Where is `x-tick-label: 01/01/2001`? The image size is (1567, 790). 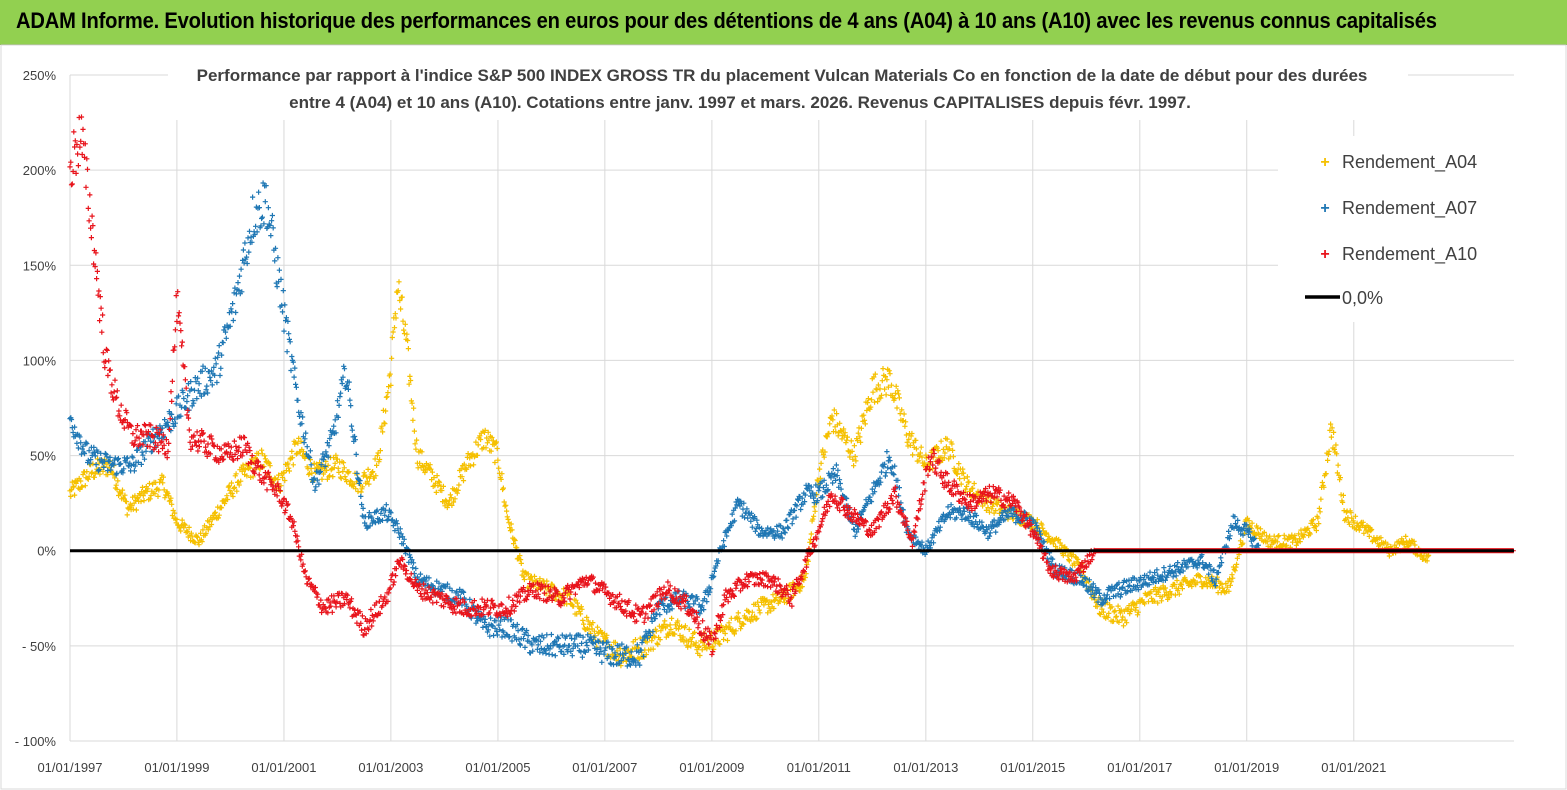 x-tick-label: 01/01/2001 is located at coordinates (283, 767).